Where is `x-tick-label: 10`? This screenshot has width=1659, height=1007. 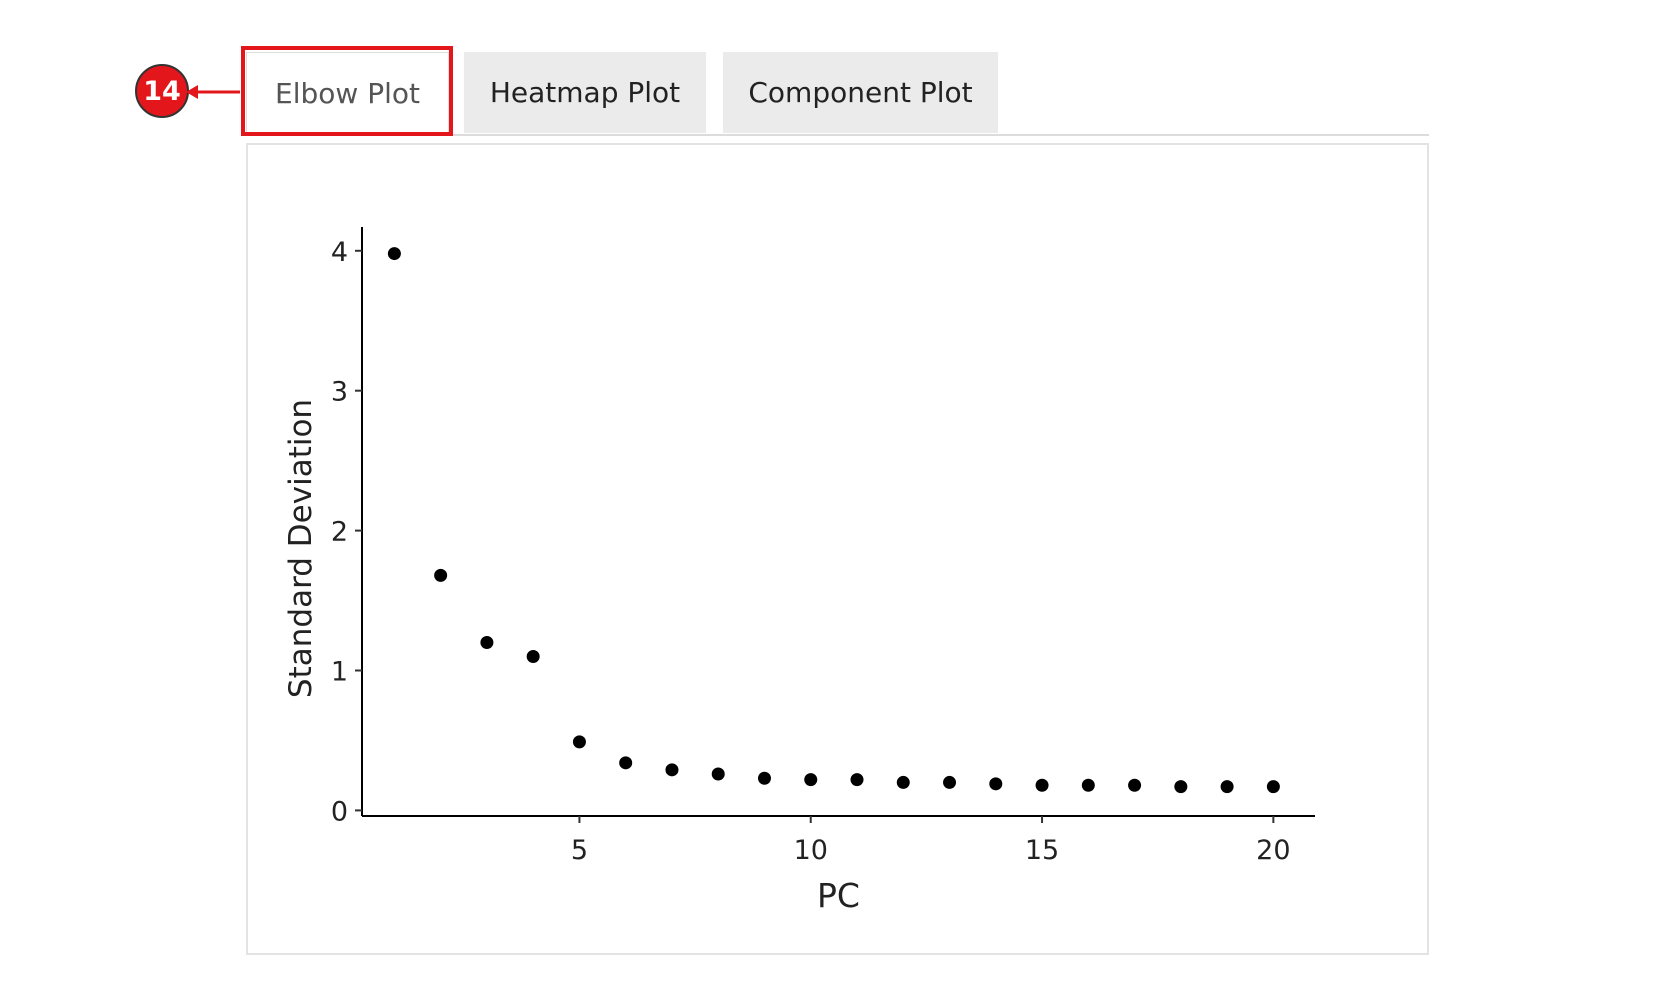 x-tick-label: 10 is located at coordinates (811, 850).